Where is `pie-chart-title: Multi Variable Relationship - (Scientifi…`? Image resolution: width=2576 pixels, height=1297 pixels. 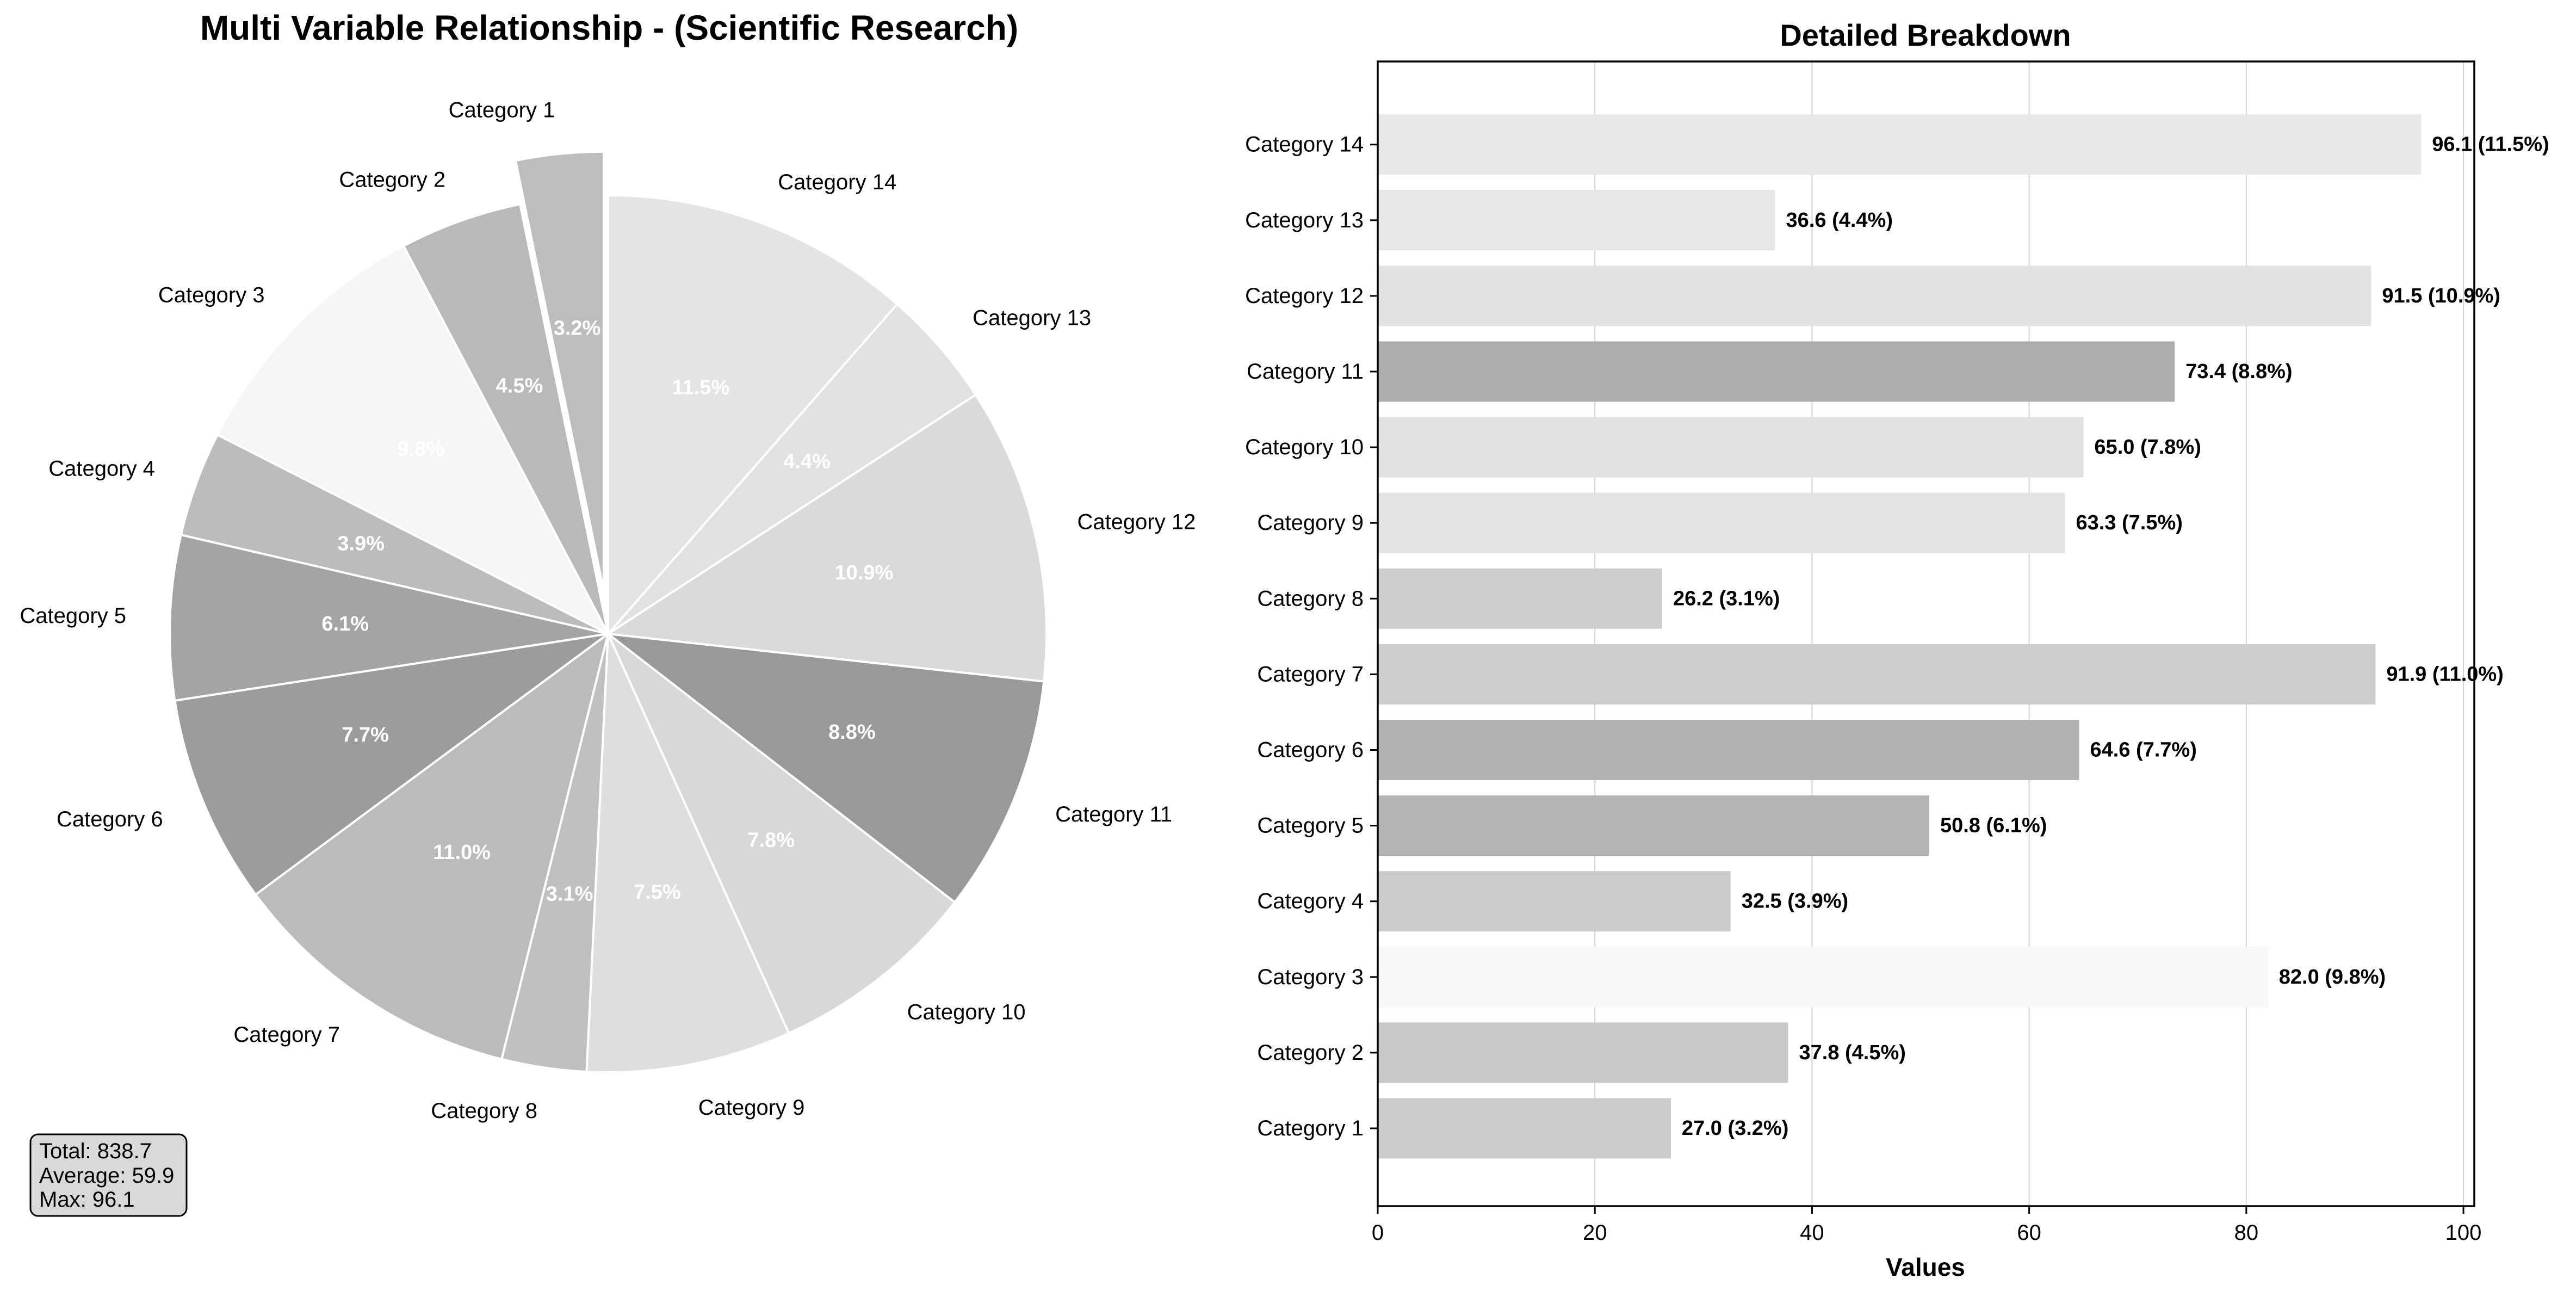 pie-chart-title: Multi Variable Relationship - (Scientifi… is located at coordinates (609, 28).